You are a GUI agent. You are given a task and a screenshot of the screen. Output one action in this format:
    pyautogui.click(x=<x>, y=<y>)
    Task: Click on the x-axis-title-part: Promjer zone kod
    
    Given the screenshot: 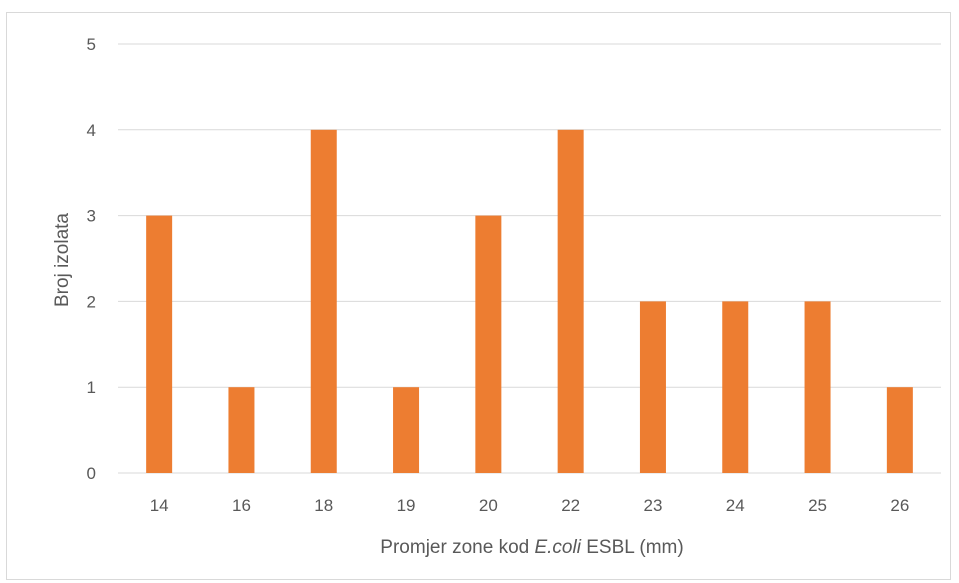 What is the action you would take?
    pyautogui.click(x=457, y=547)
    